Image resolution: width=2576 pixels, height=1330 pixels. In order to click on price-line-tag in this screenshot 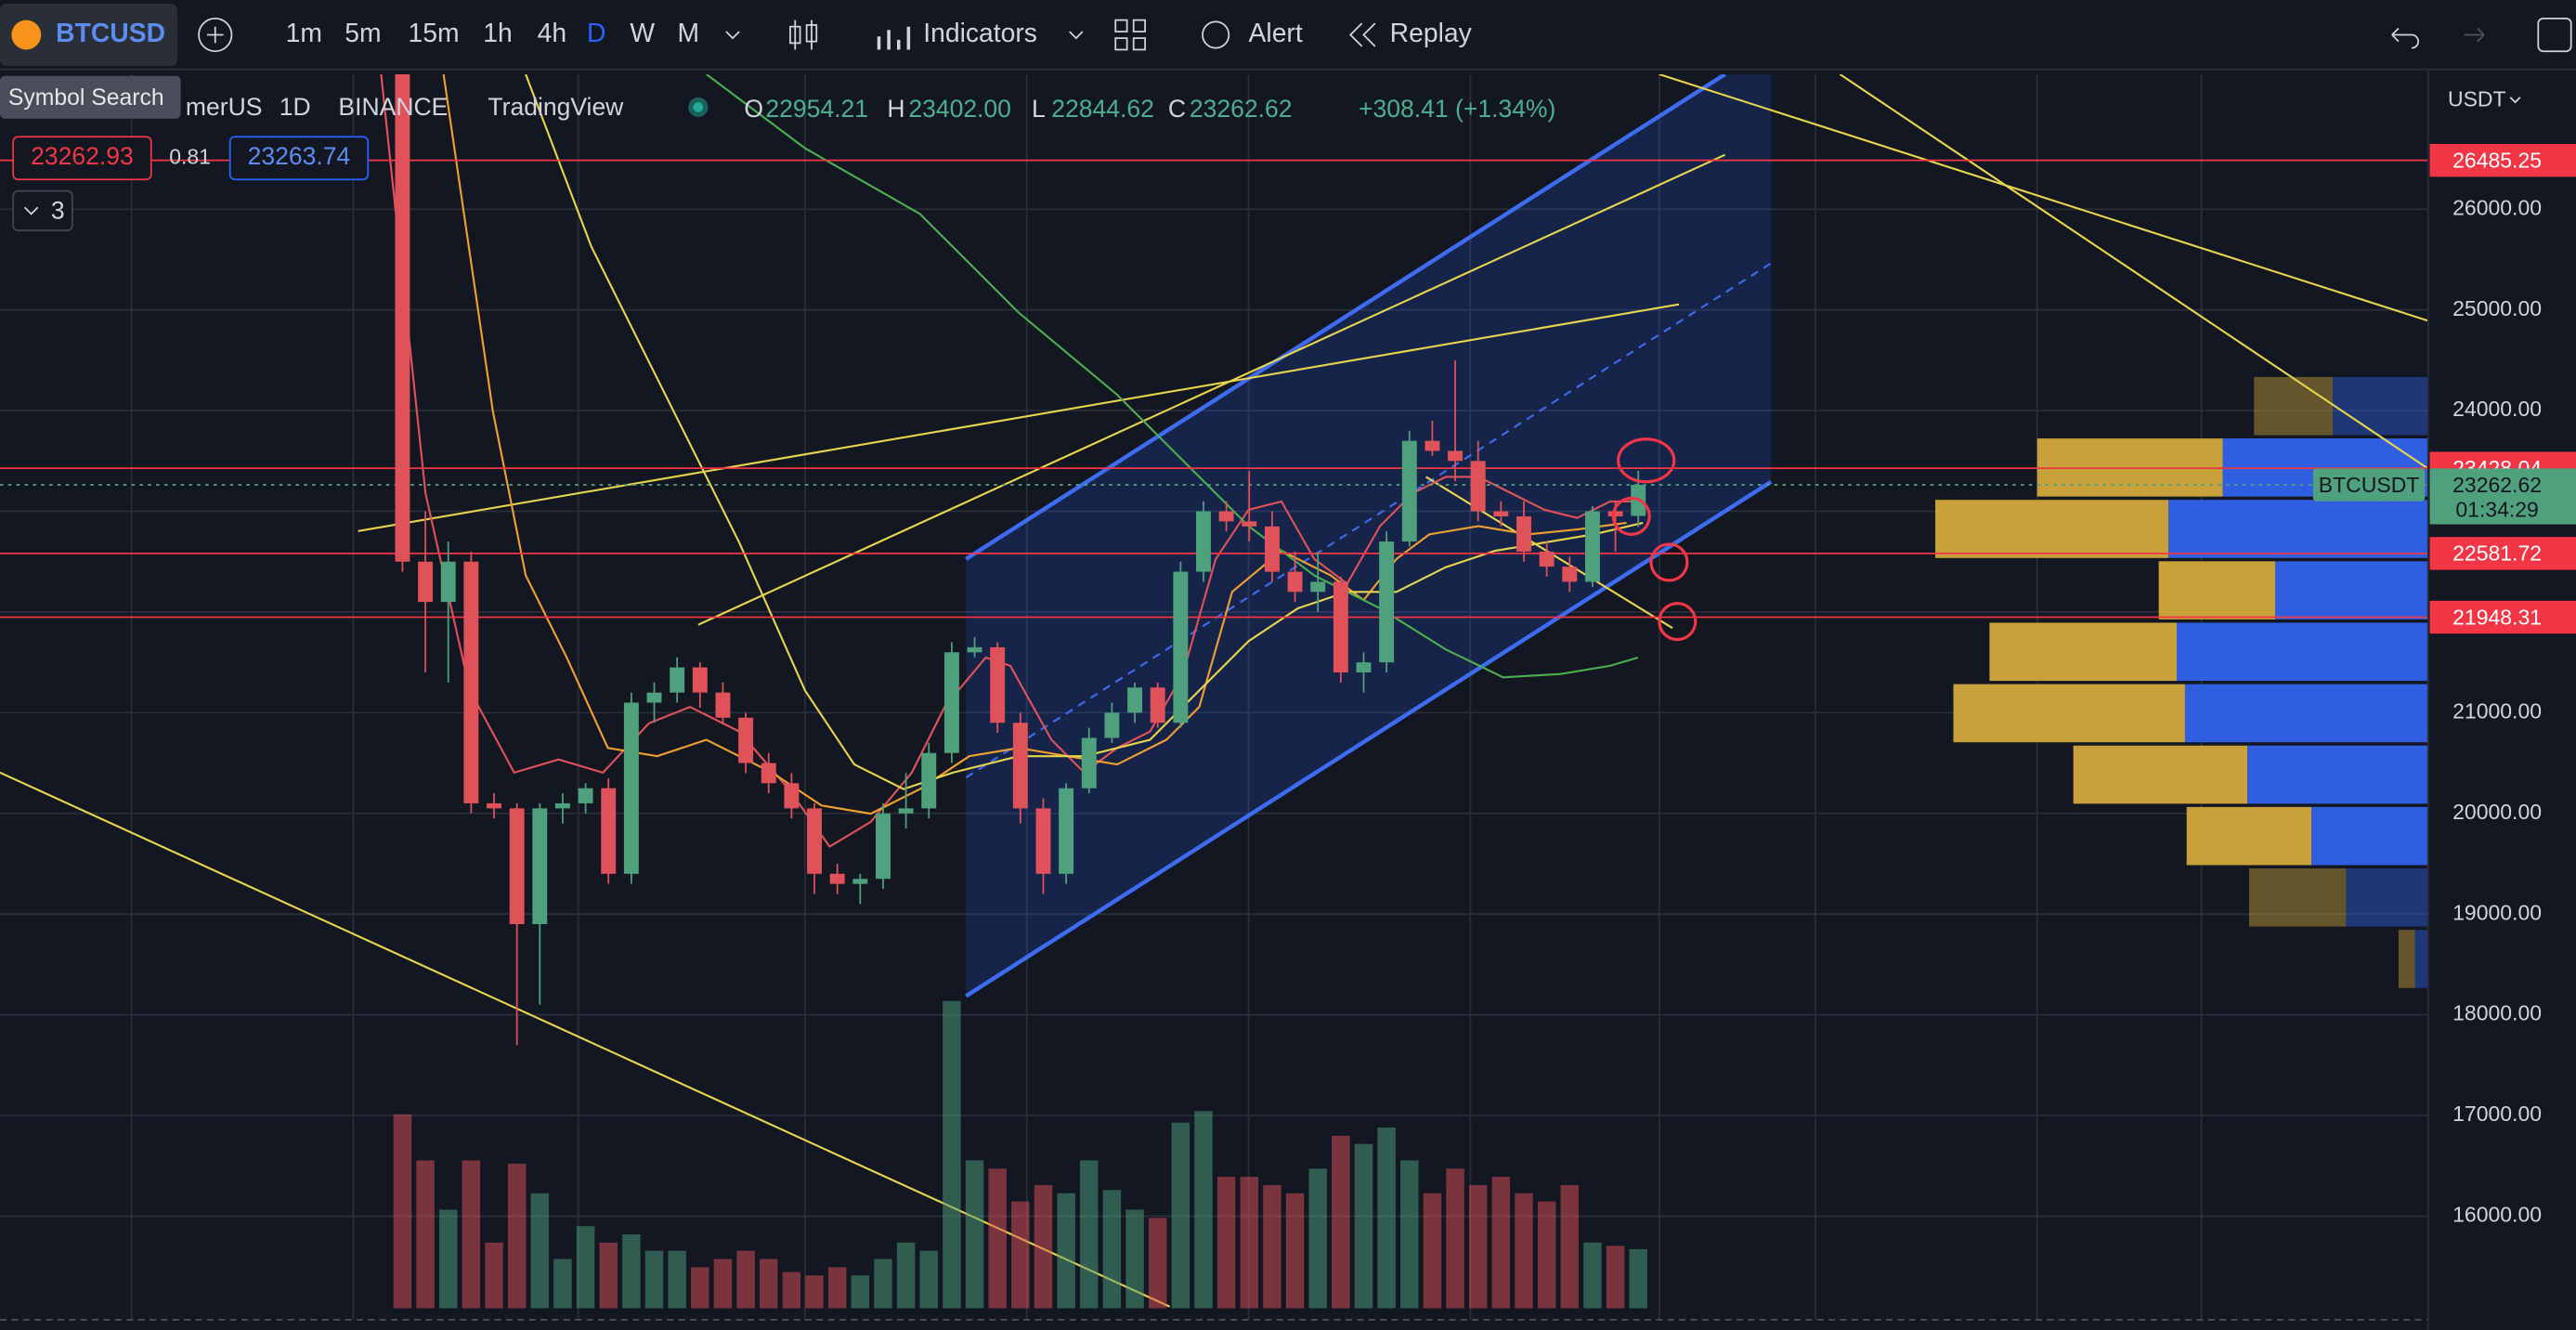, I will do `click(2502, 617)`.